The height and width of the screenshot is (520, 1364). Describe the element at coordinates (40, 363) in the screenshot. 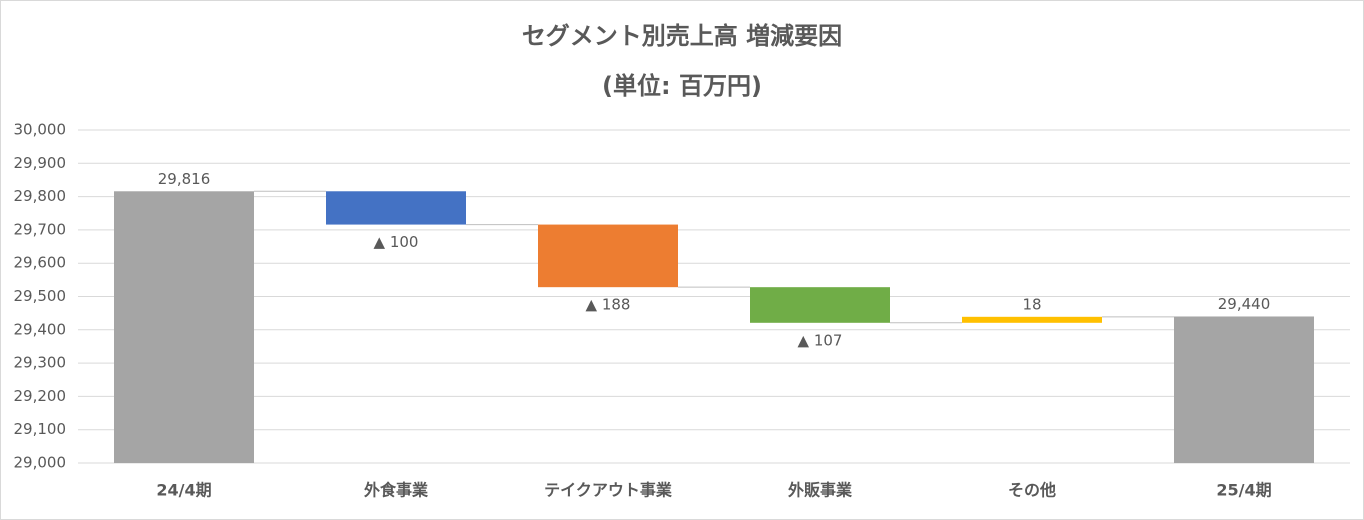

I see `y-tick-label: 29,300` at that location.